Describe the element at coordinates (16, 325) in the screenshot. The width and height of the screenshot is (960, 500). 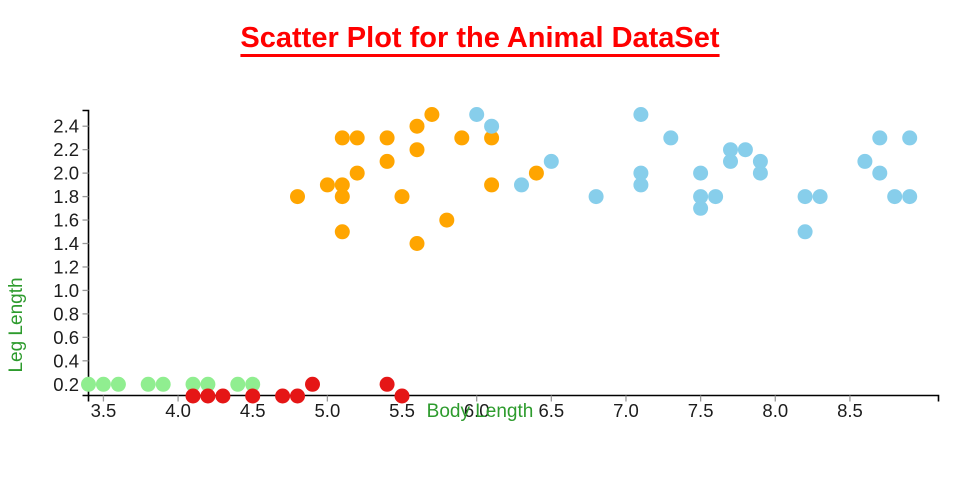
I see `y-axis-label: Leg Length` at that location.